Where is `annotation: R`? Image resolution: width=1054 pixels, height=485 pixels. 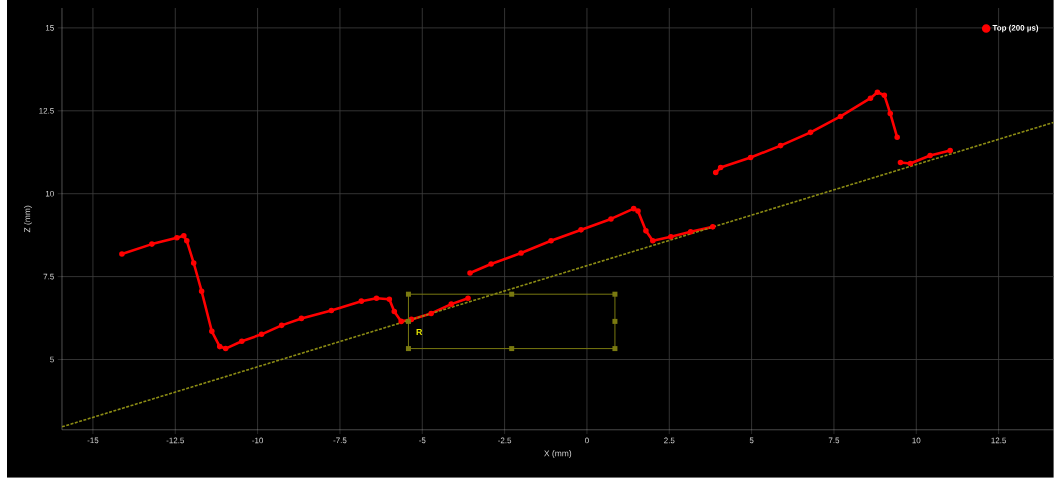 annotation: R is located at coordinates (419, 332).